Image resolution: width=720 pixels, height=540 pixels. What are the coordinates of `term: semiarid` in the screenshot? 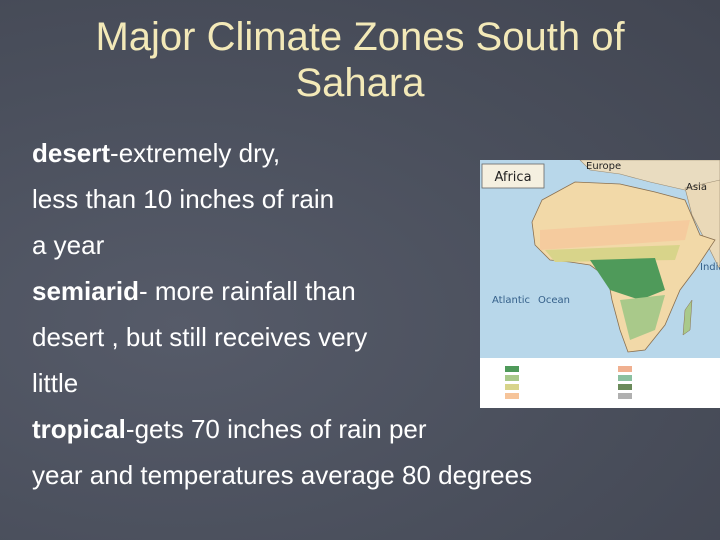 It's located at (85, 291).